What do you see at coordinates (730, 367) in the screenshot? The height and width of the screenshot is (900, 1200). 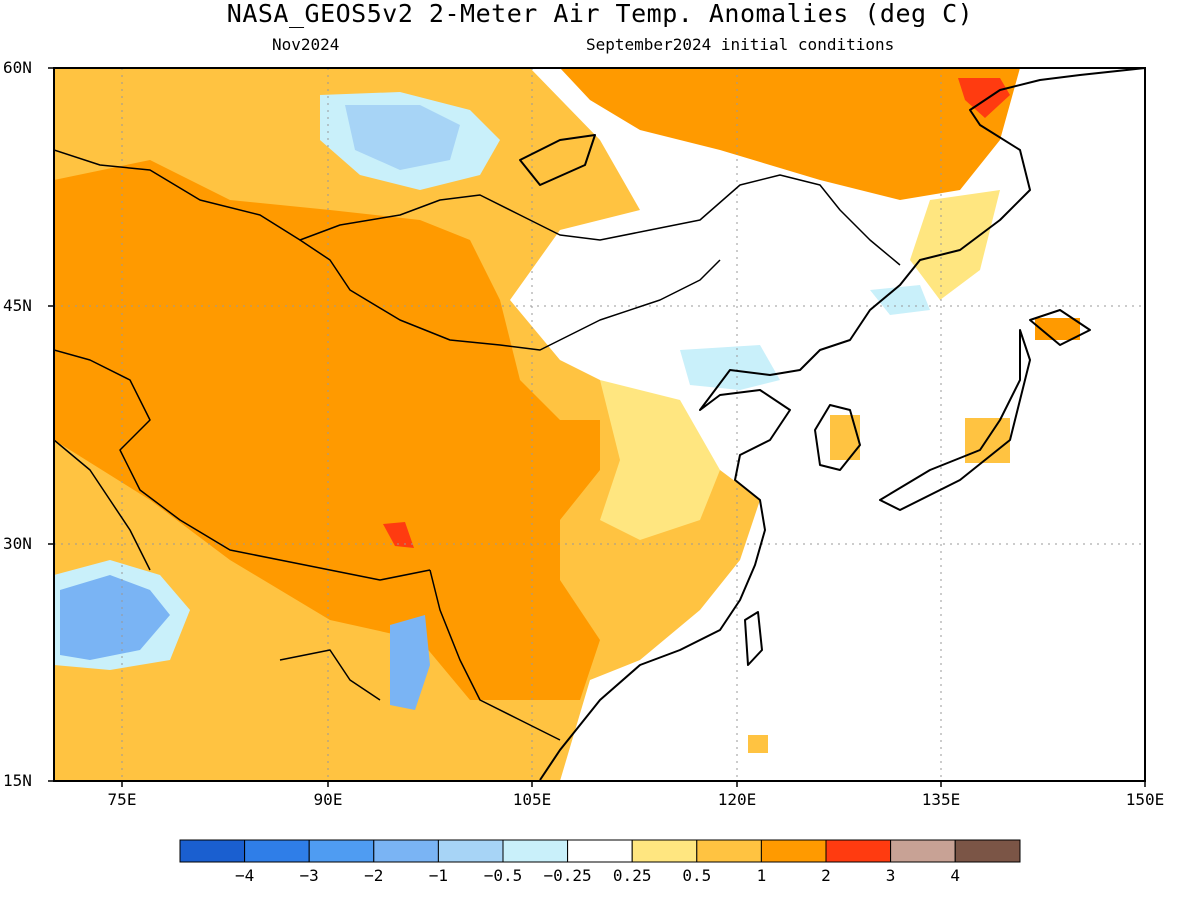 I see `anomaly-area-pale-blue-beijing` at bounding box center [730, 367].